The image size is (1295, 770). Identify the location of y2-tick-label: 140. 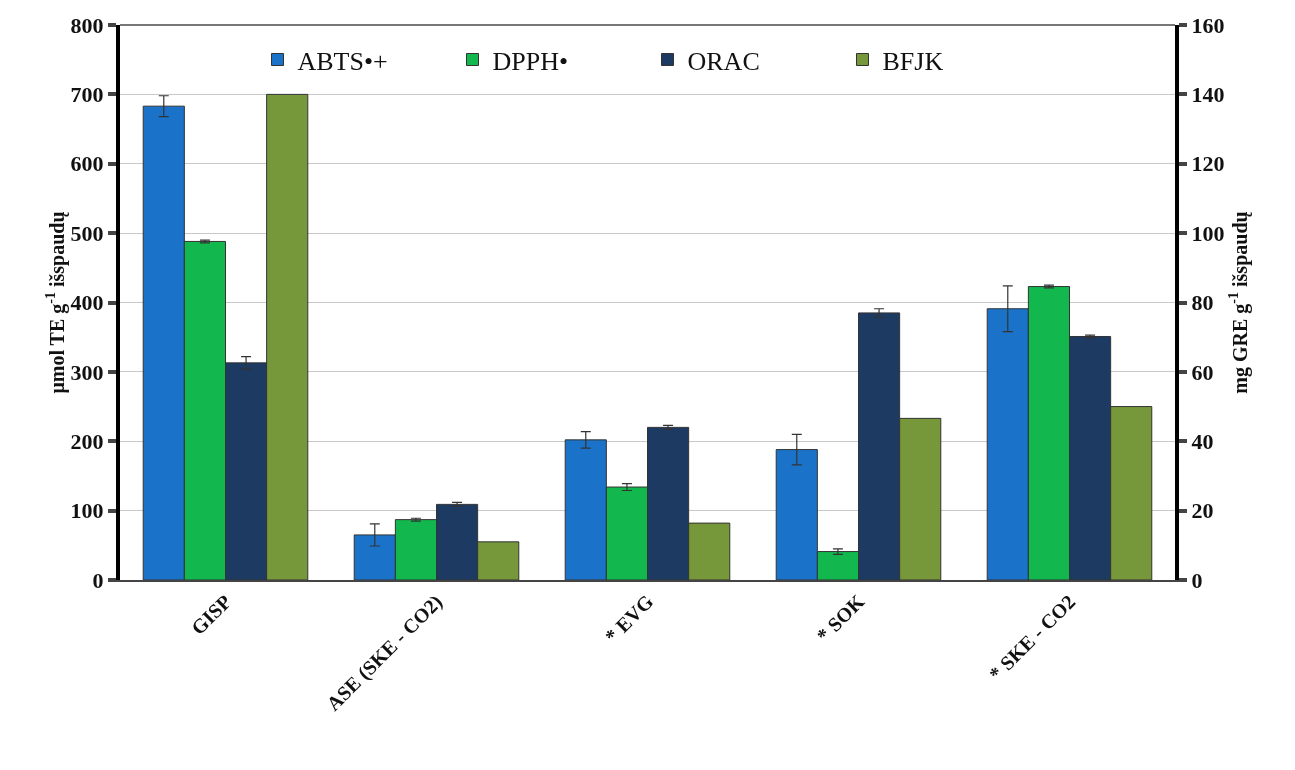
(1208, 95).